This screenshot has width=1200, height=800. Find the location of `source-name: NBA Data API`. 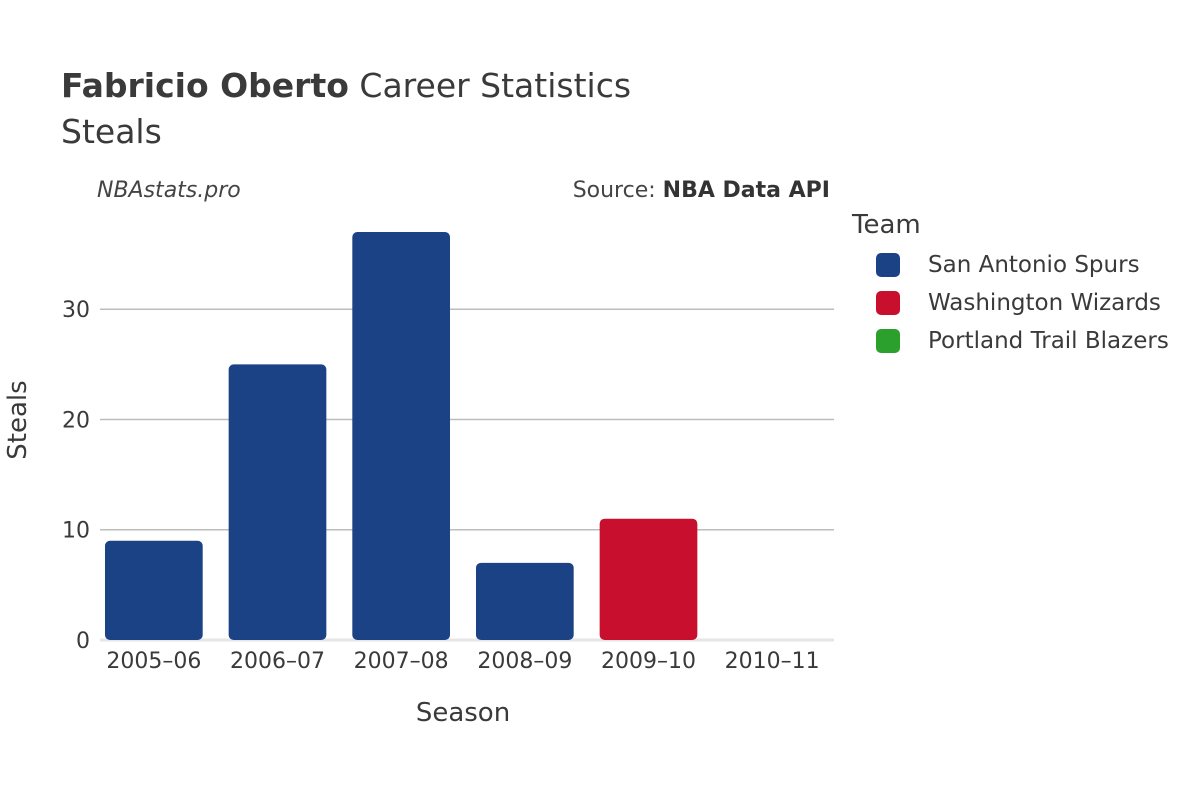

source-name: NBA Data API is located at coordinates (746, 190).